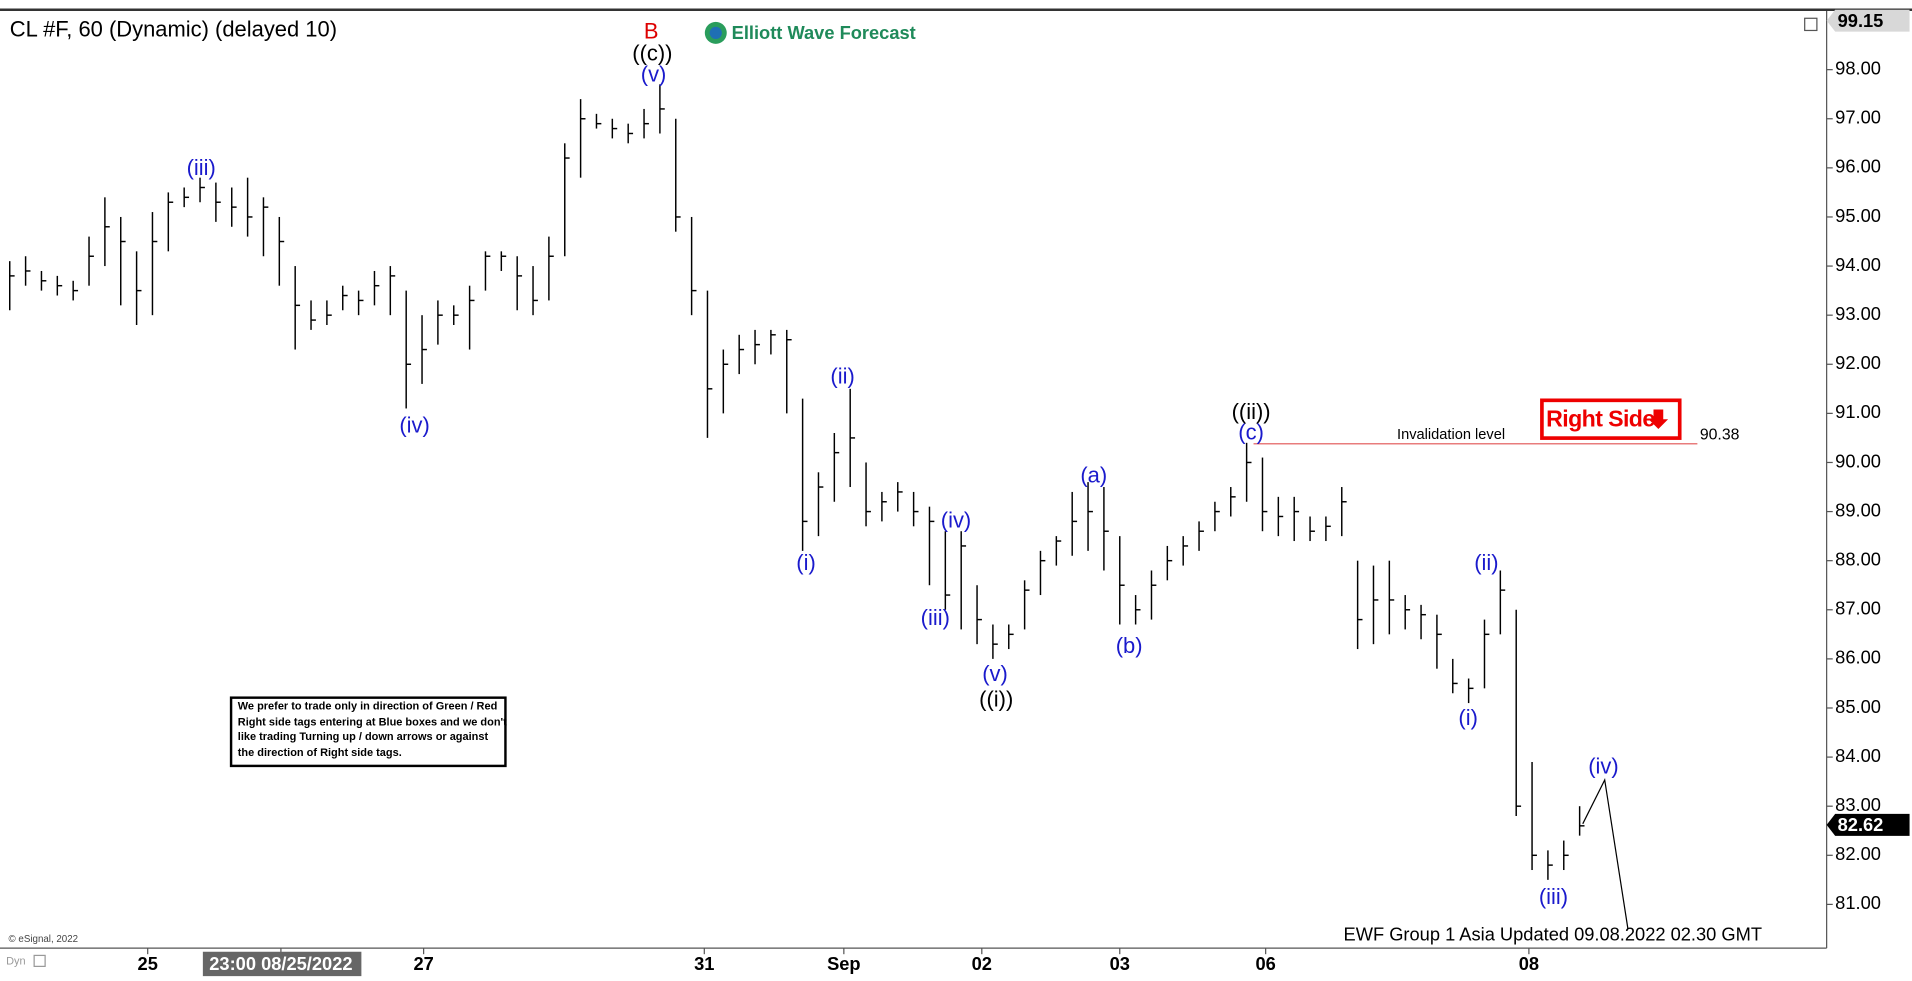  What do you see at coordinates (1120, 963) in the screenshot?
I see `x-tick-label: 03` at bounding box center [1120, 963].